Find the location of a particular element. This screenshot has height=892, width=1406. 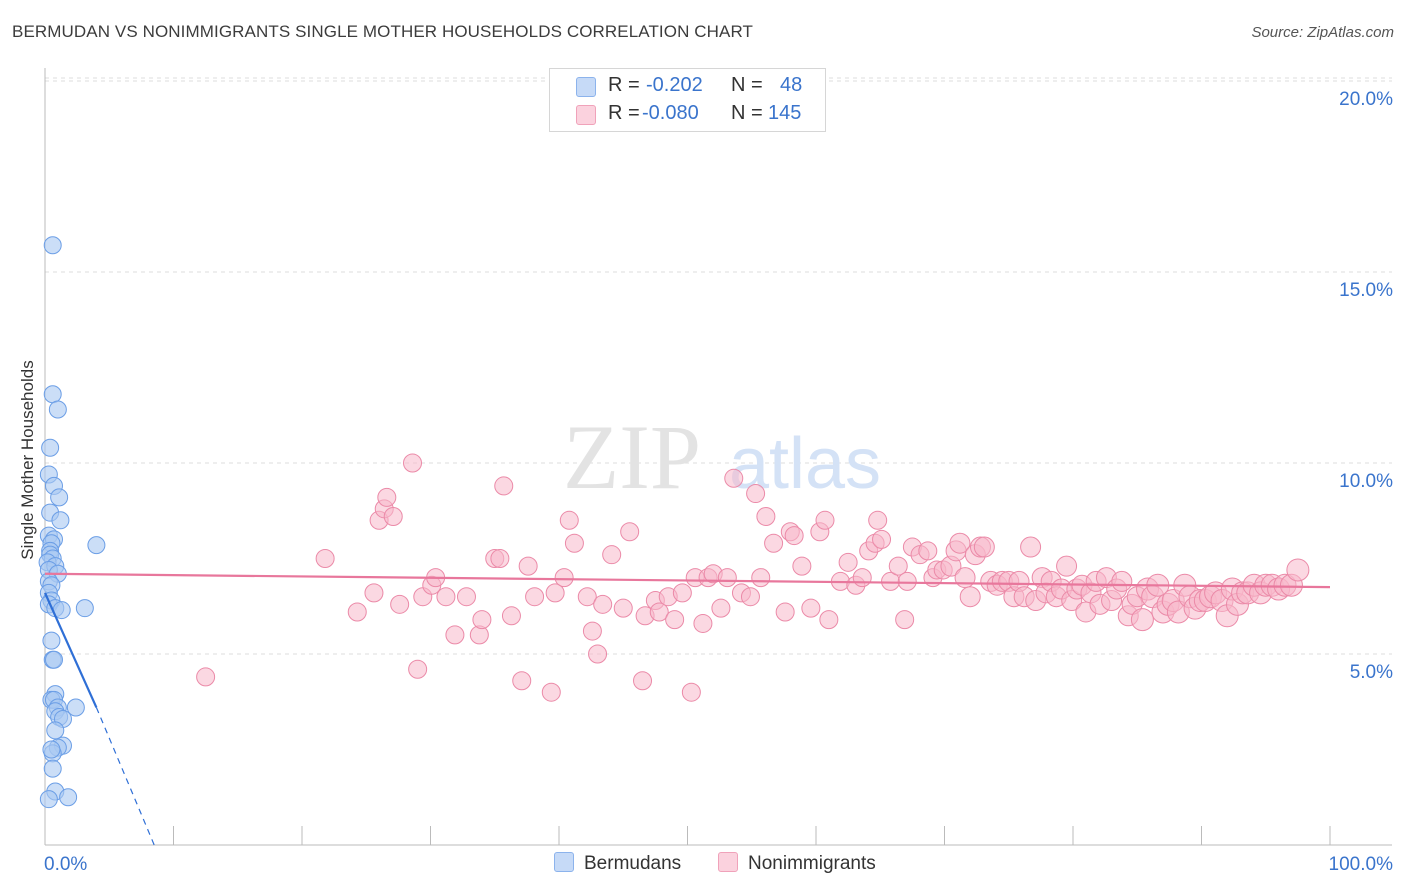

legend-n-value: 48 is located at coordinates (791, 85).